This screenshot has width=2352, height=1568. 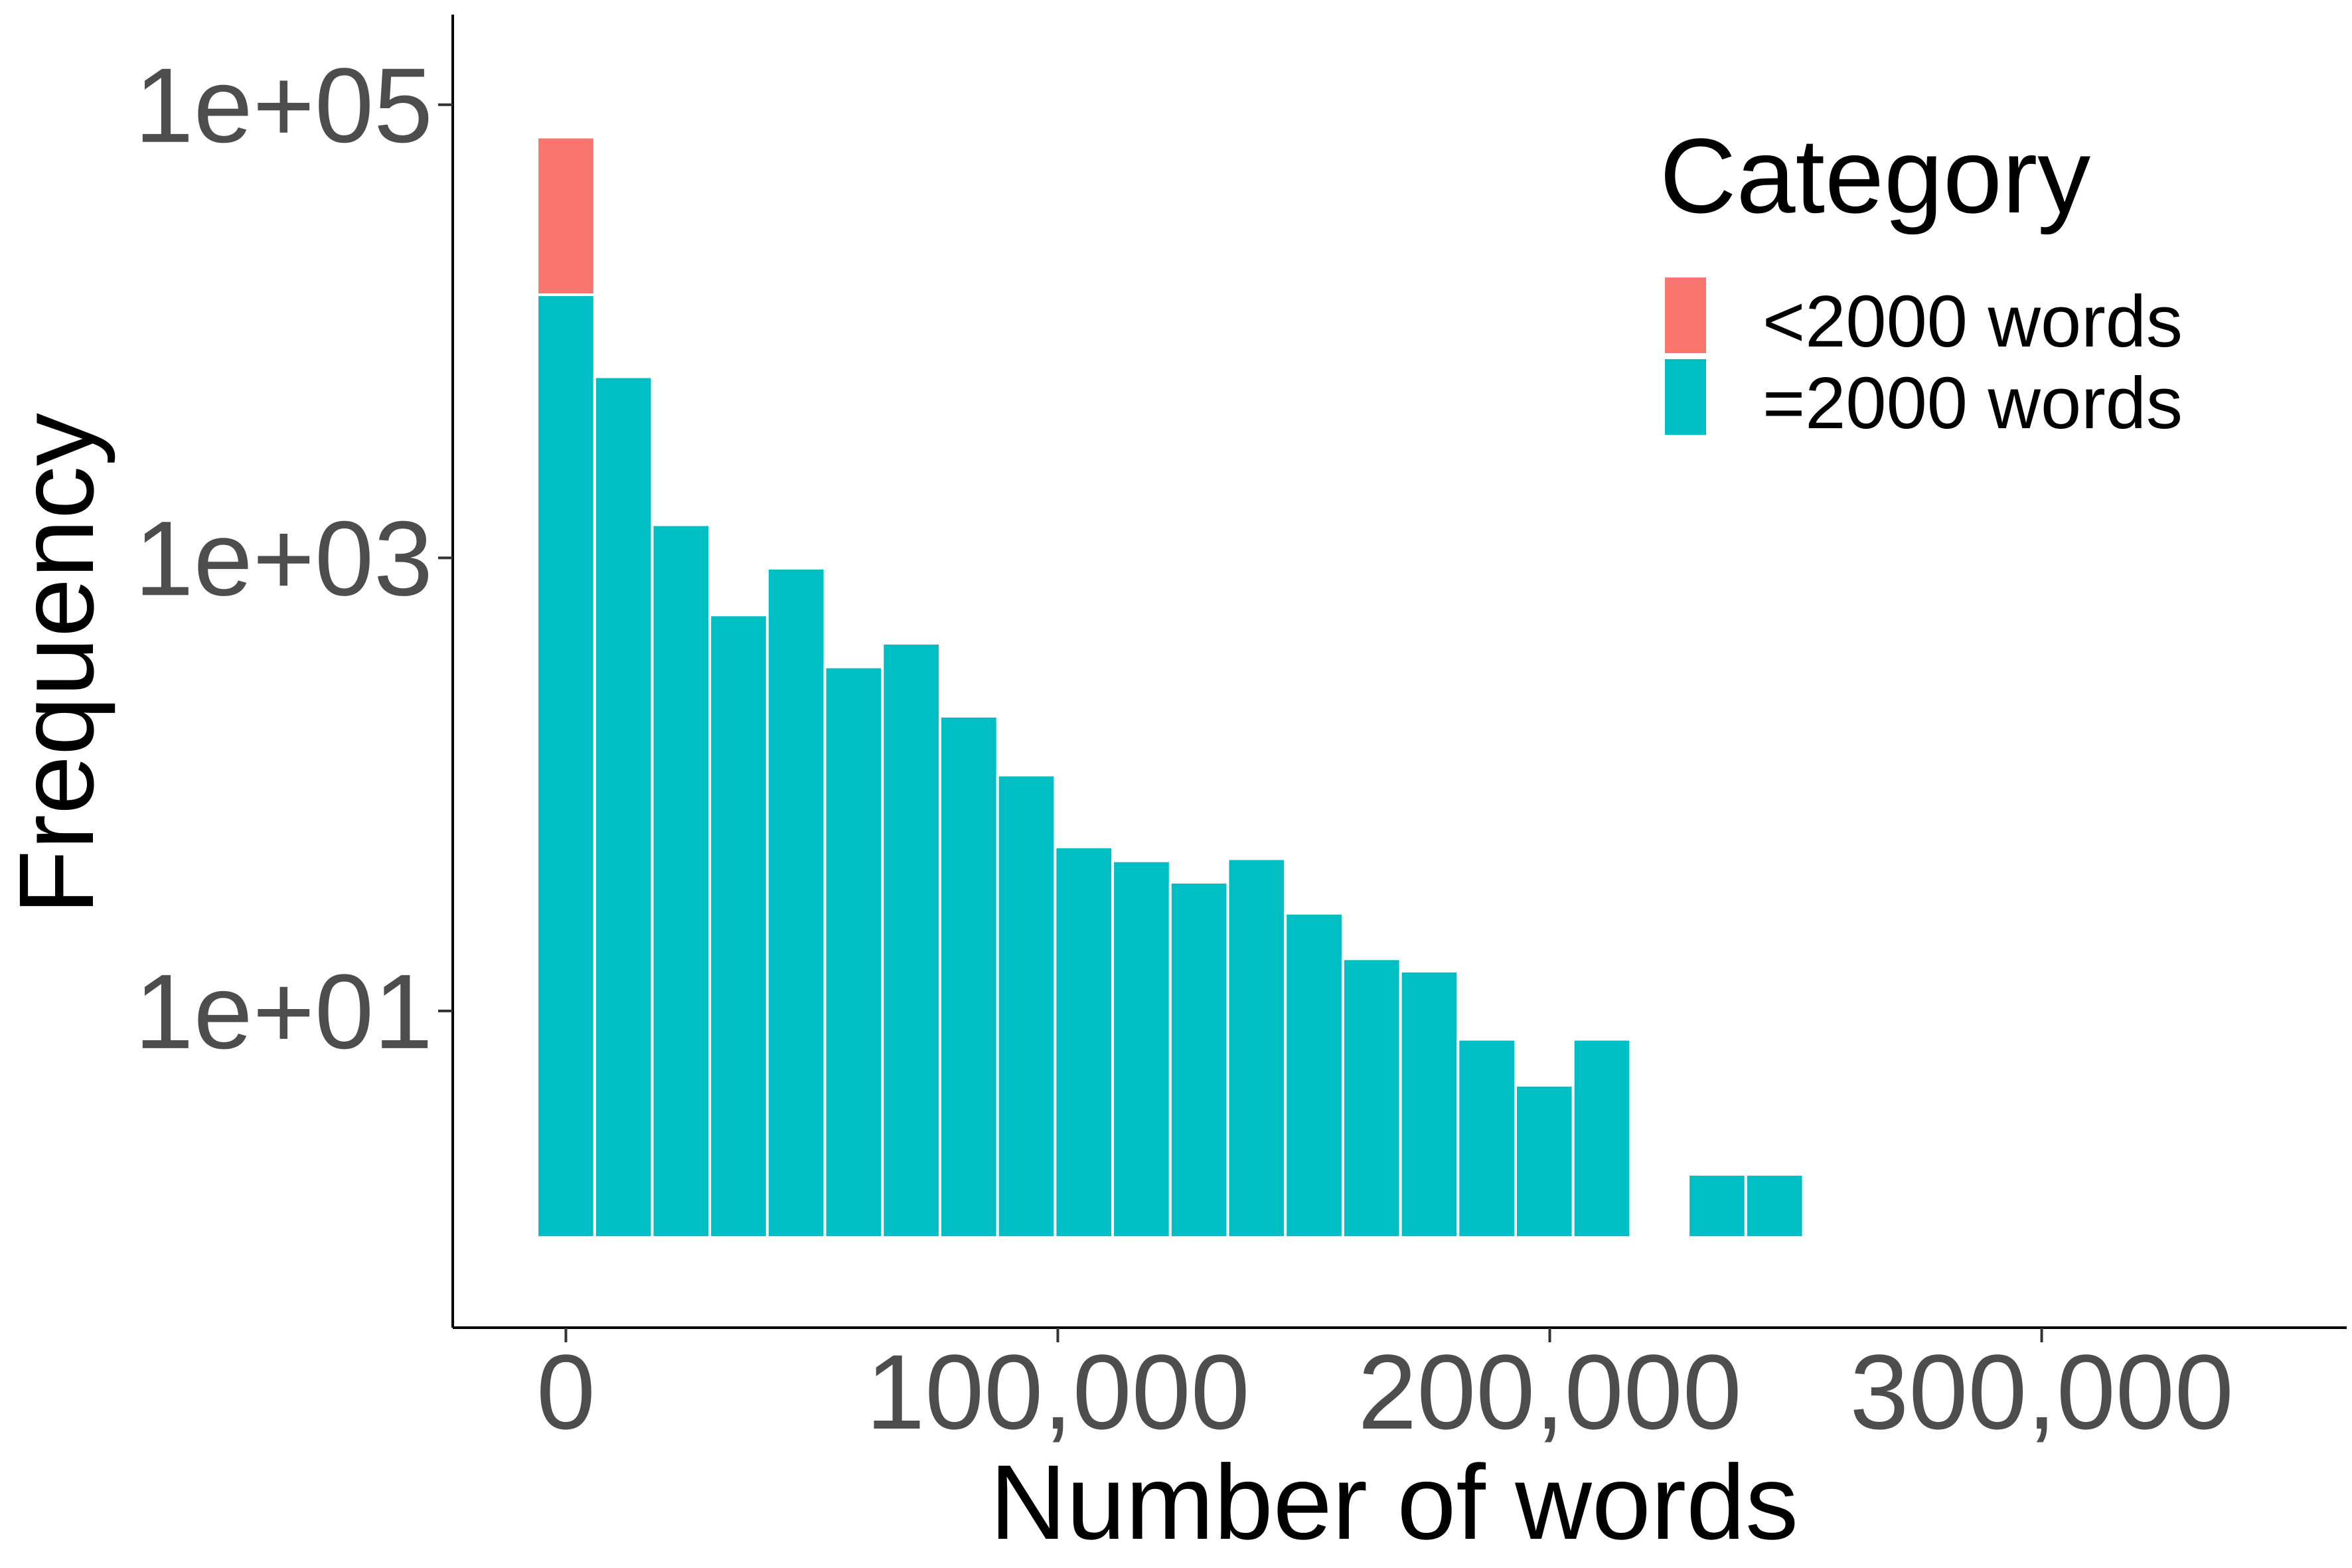 I want to click on legend-key-under-2000, so click(x=1686, y=315).